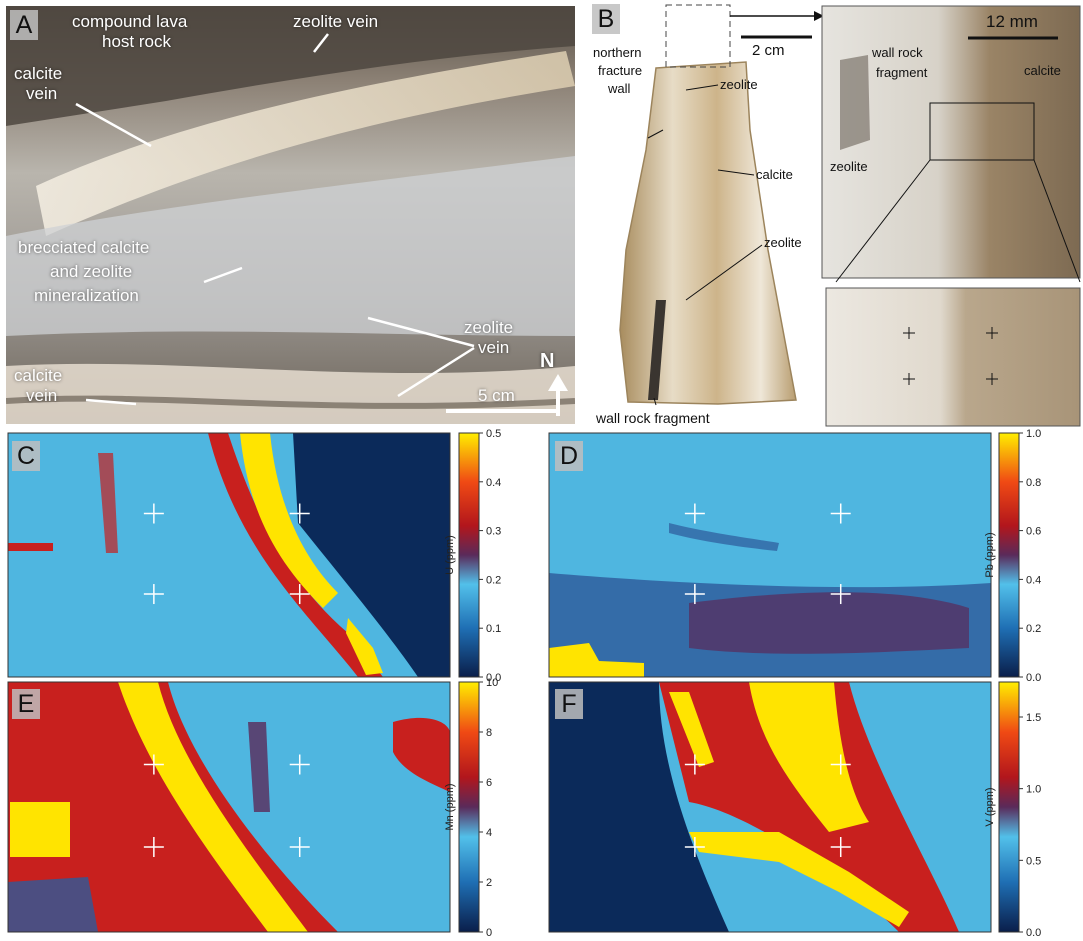 This screenshot has width=1083, height=941. What do you see at coordinates (950, 356) in the screenshot?
I see `spot-markers` at bounding box center [950, 356].